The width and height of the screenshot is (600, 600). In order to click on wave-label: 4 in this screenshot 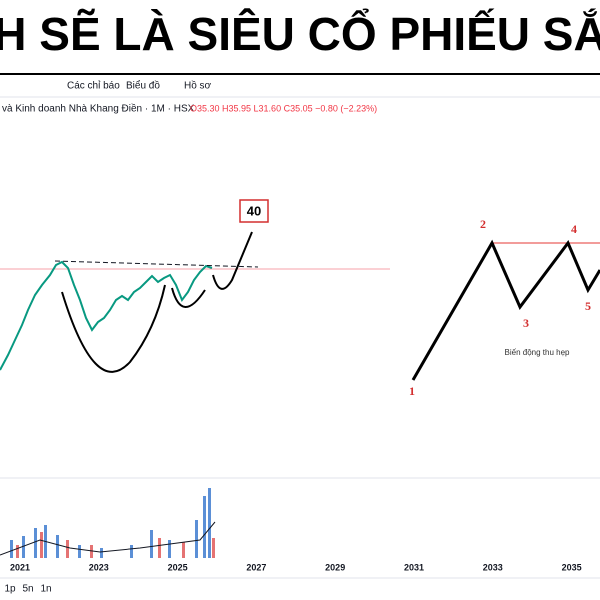, I will do `click(574, 229)`.